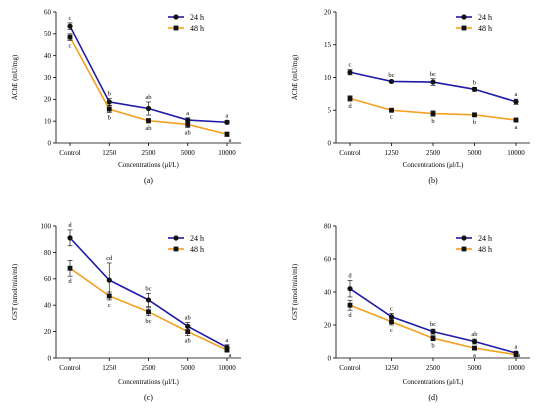  What do you see at coordinates (48, 78) in the screenshot?
I see `y-tick-label: 30` at bounding box center [48, 78].